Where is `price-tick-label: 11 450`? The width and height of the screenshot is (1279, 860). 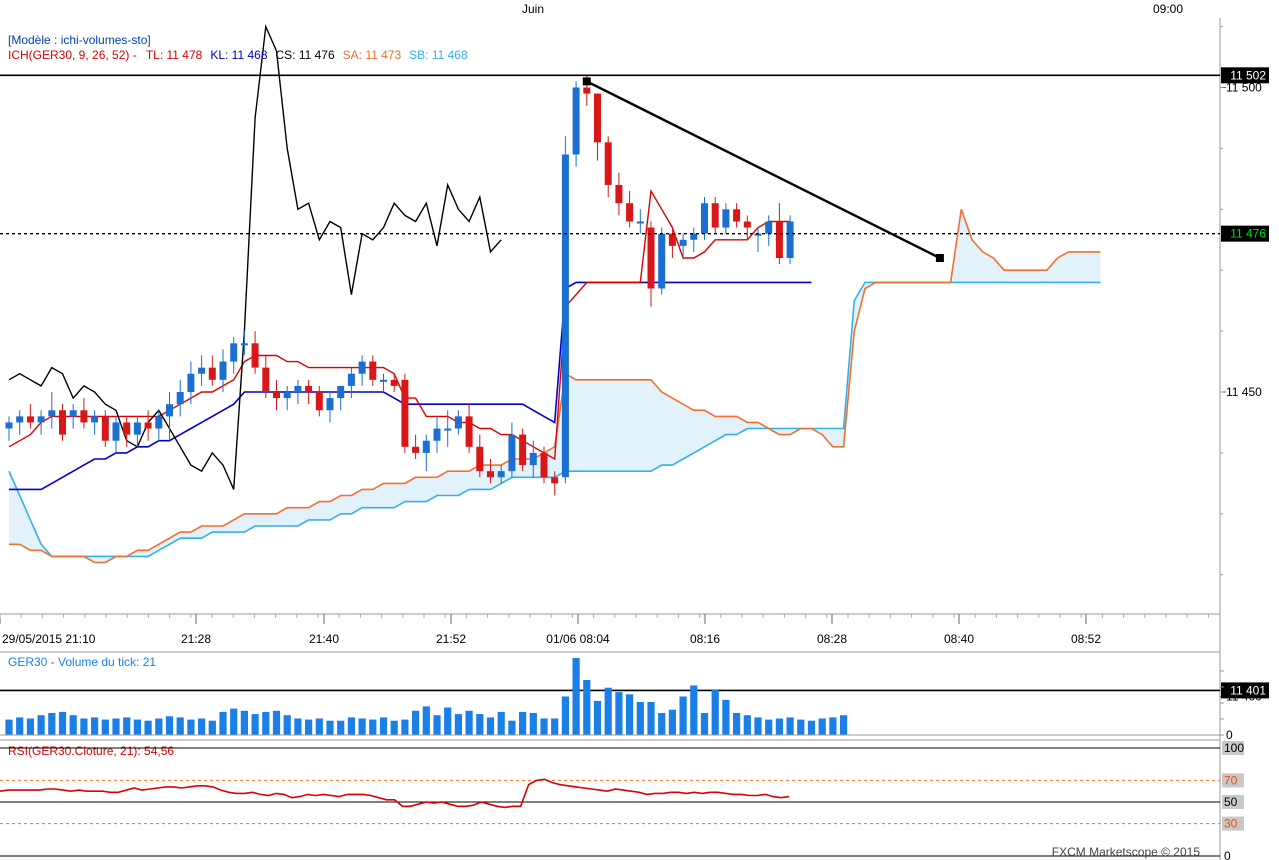
price-tick-label: 11 450 is located at coordinates (1244, 392).